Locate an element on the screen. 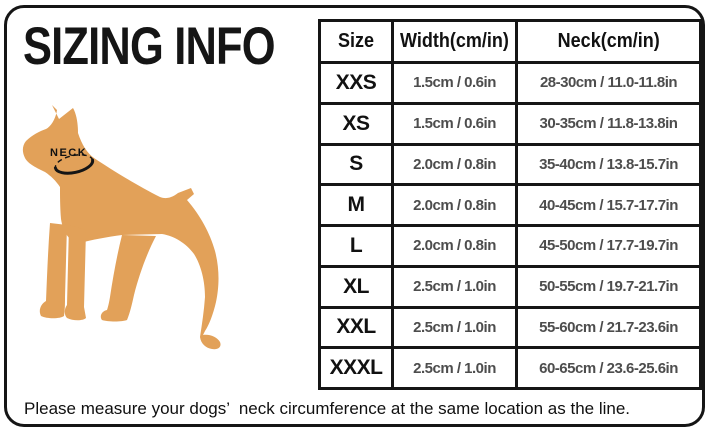 This screenshot has height=432, width=720. size-cell: S is located at coordinates (356, 164).